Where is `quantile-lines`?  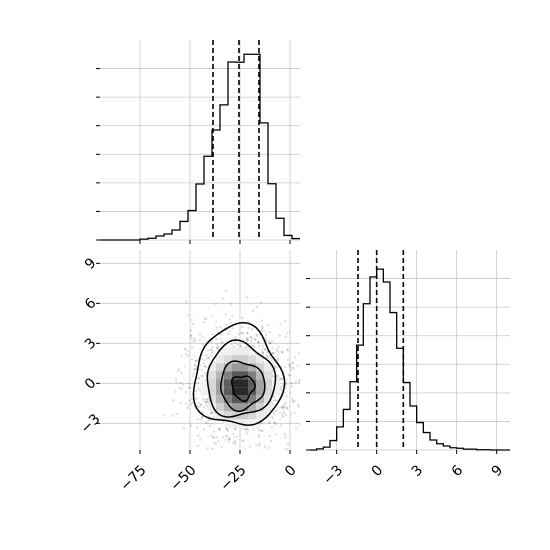
quantile-lines is located at coordinates (236, 140).